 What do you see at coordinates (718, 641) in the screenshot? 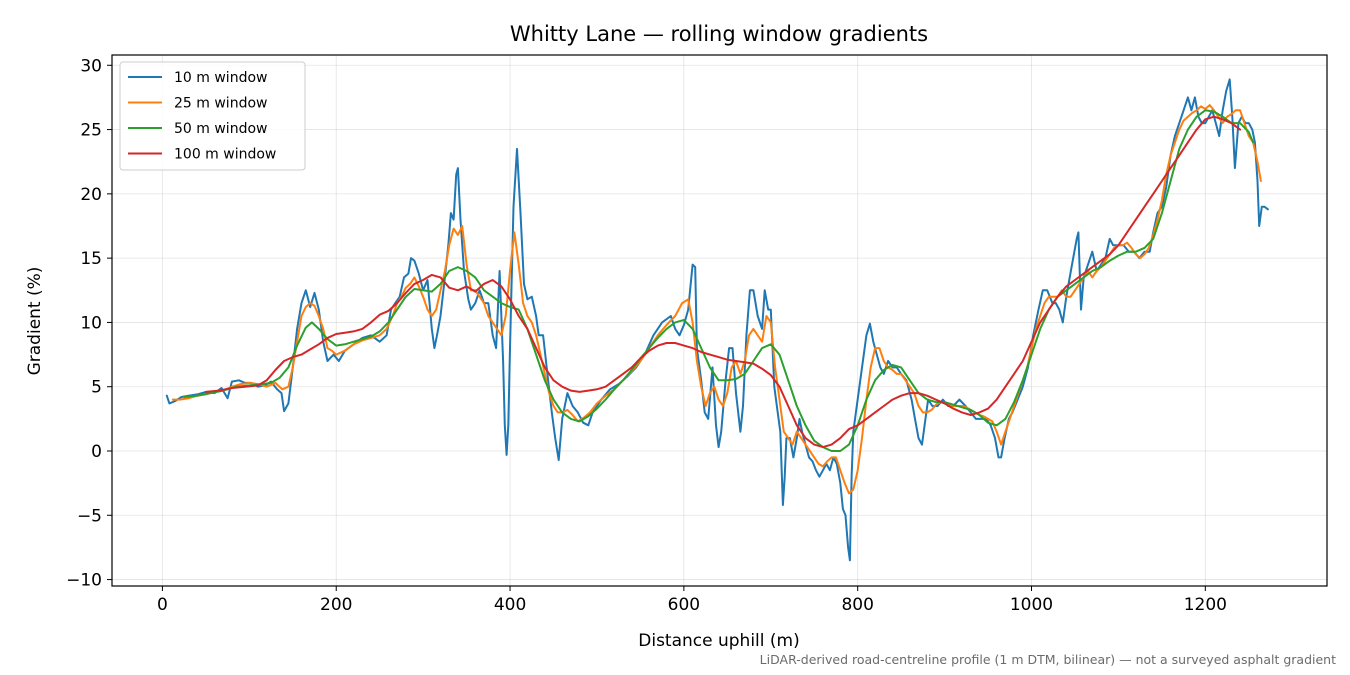
I see `x-axis-label: Distance uphill (m)` at bounding box center [718, 641].